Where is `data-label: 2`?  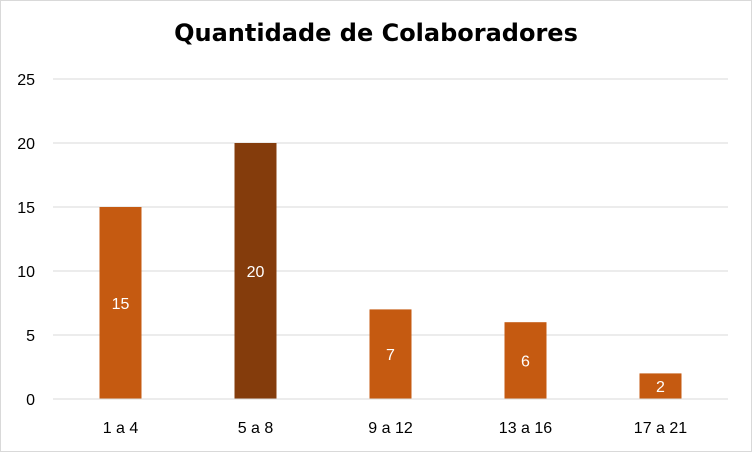
data-label: 2 is located at coordinates (660, 387).